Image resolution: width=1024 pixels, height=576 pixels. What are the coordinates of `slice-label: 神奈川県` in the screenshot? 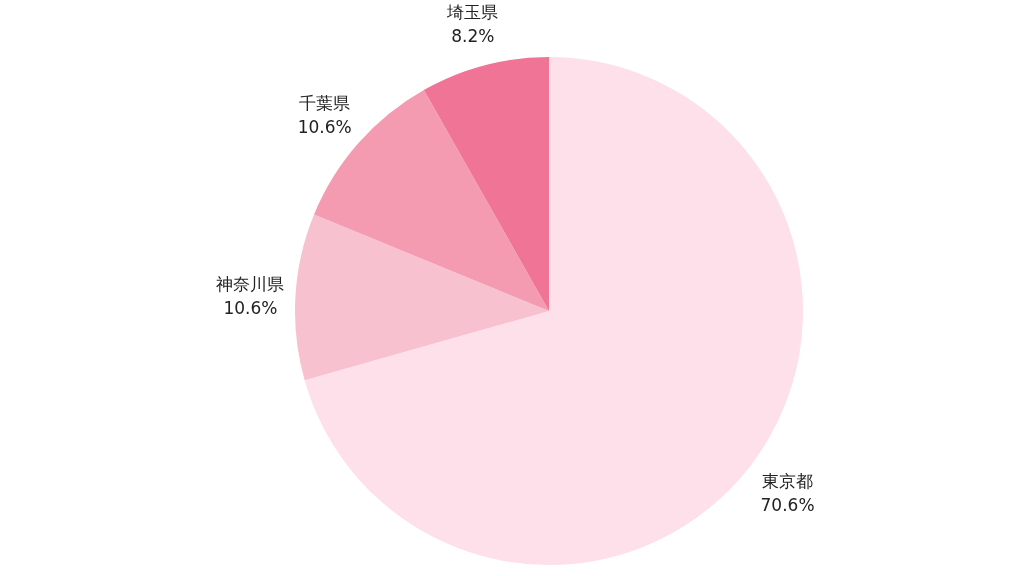 It's located at (250, 284).